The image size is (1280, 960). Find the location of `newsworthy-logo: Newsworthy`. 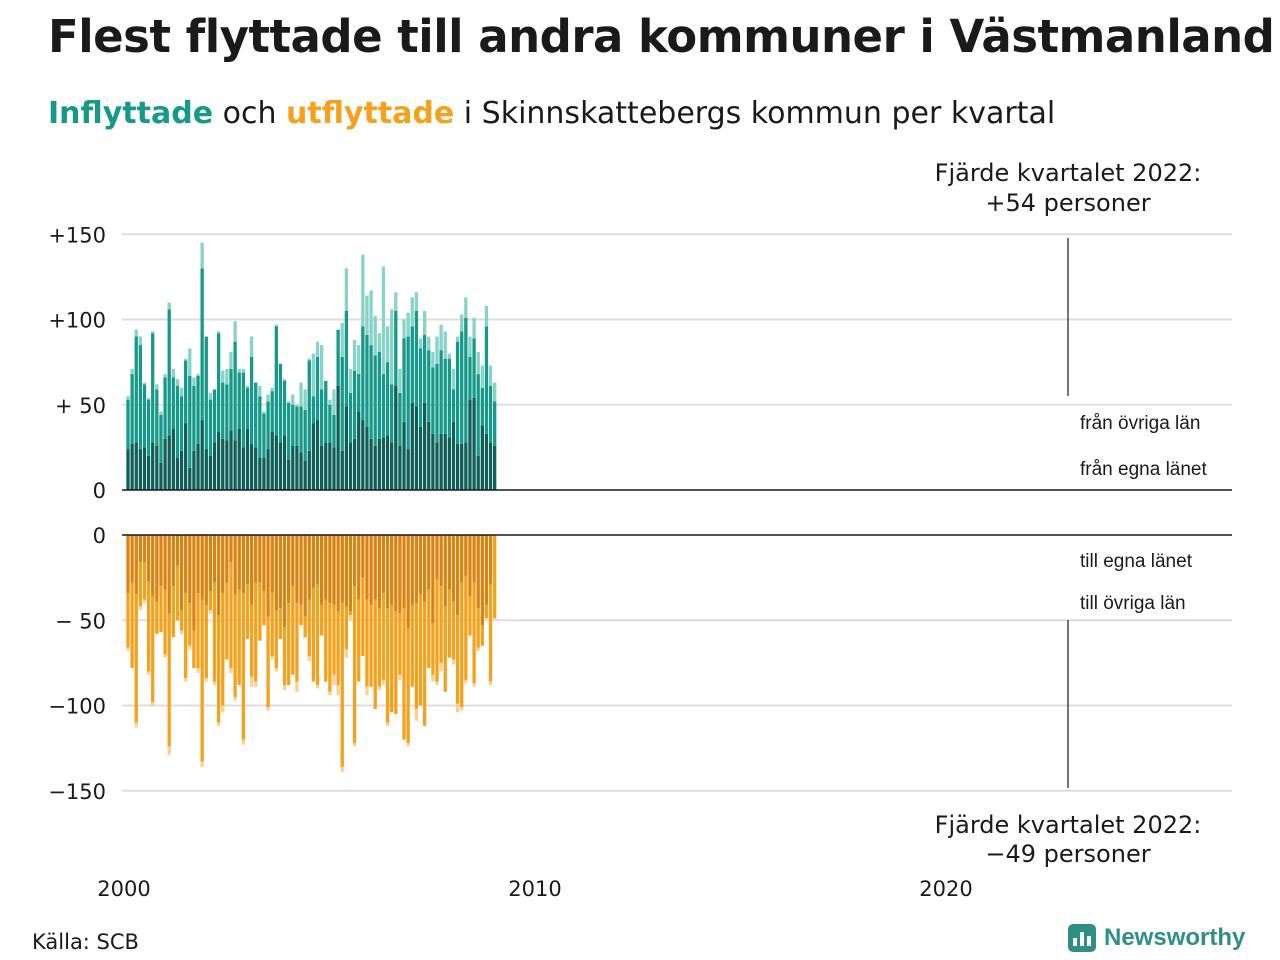

newsworthy-logo: Newsworthy is located at coordinates (1156, 938).